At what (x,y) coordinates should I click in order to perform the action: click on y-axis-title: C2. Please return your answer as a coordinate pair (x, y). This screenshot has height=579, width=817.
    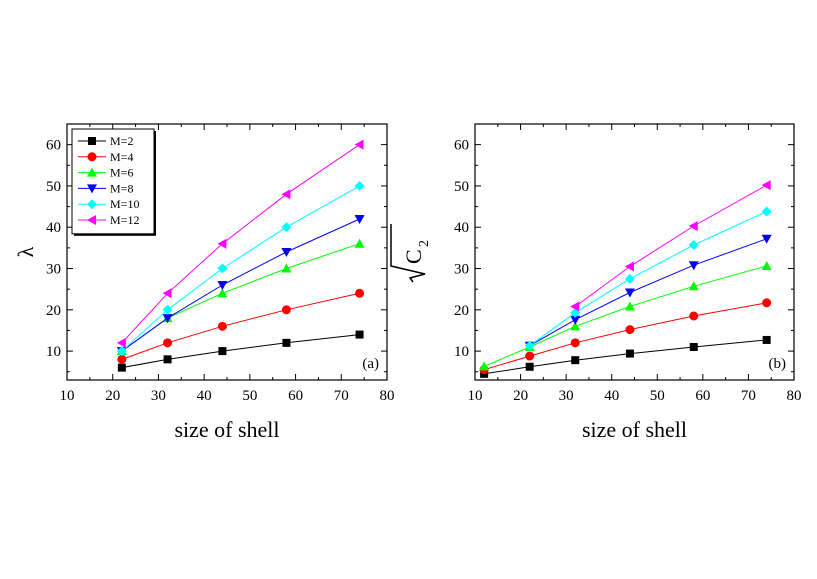
    Looking at the image, I should click on (411, 253).